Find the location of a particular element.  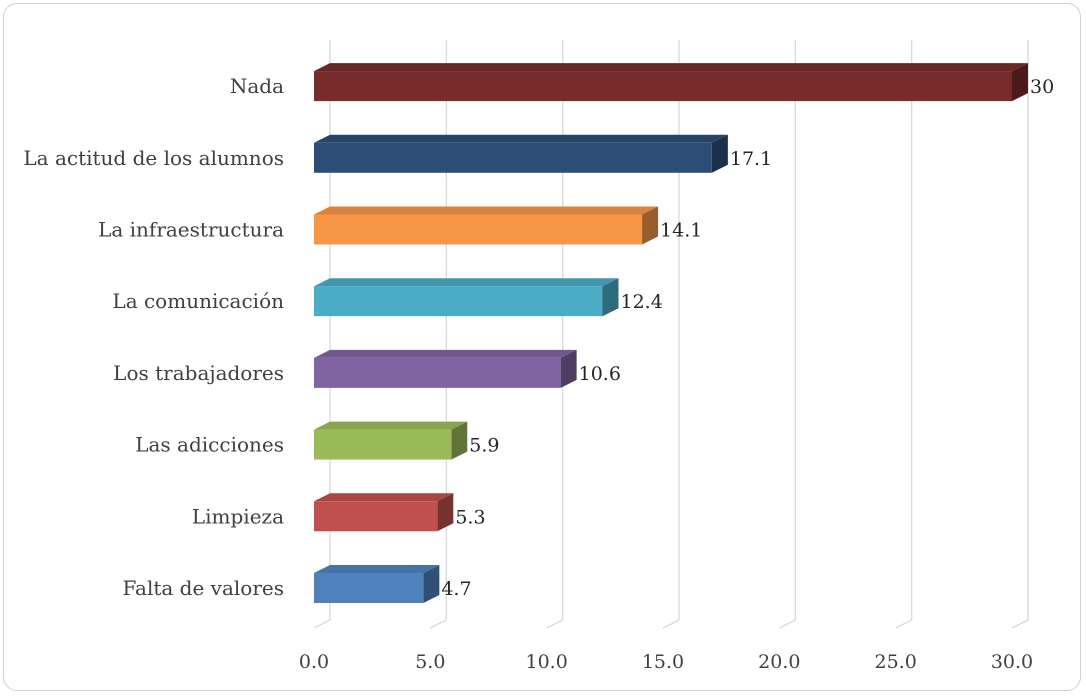

data-label: 12.4 is located at coordinates (642, 302).